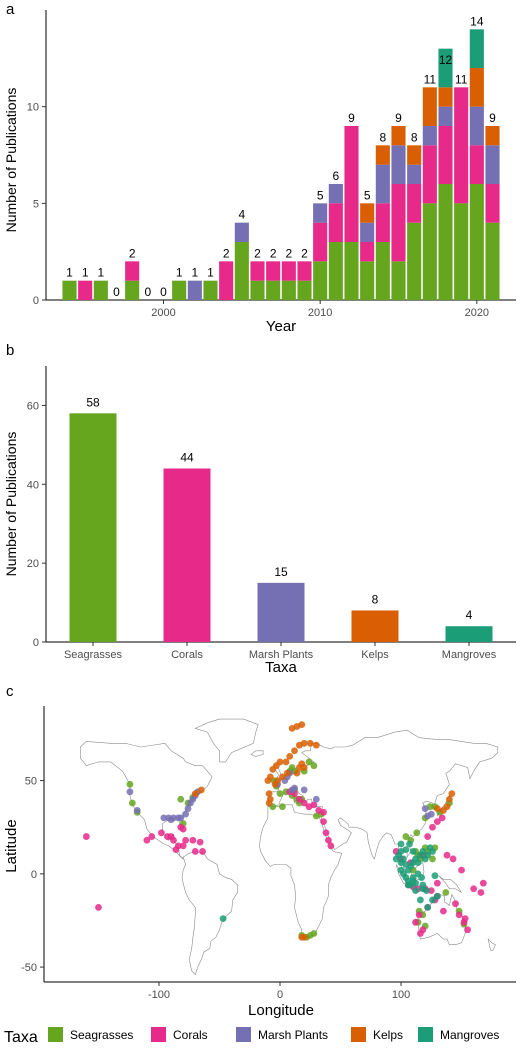 The image size is (520, 1048). What do you see at coordinates (414, 174) in the screenshot?
I see `bar-marsh-plants-2016` at bounding box center [414, 174].